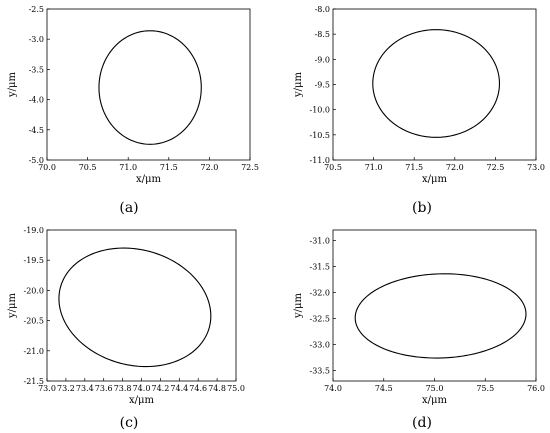 The height and width of the screenshot is (433, 550). What do you see at coordinates (150, 87) in the screenshot?
I see `panel-1-orbit-trace` at bounding box center [150, 87].